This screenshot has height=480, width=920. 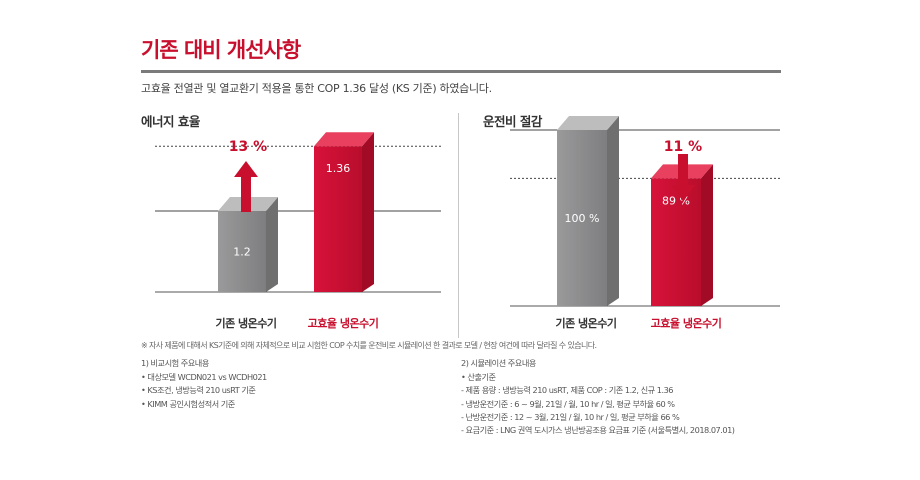 I want to click on arrow-down-icon, so click(x=683, y=177).